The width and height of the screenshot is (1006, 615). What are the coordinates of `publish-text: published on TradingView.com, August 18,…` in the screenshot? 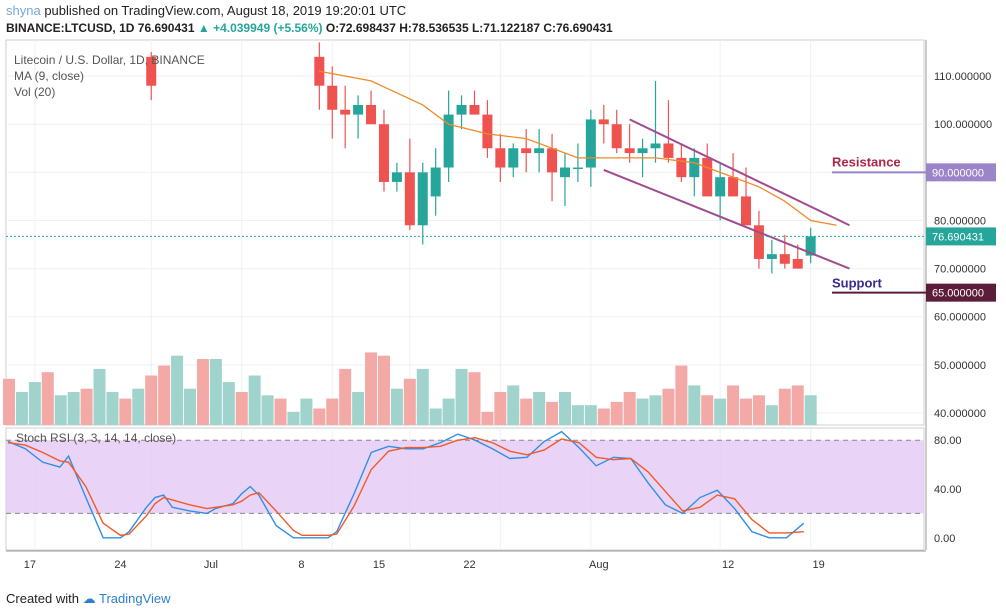 It's located at (225, 10).